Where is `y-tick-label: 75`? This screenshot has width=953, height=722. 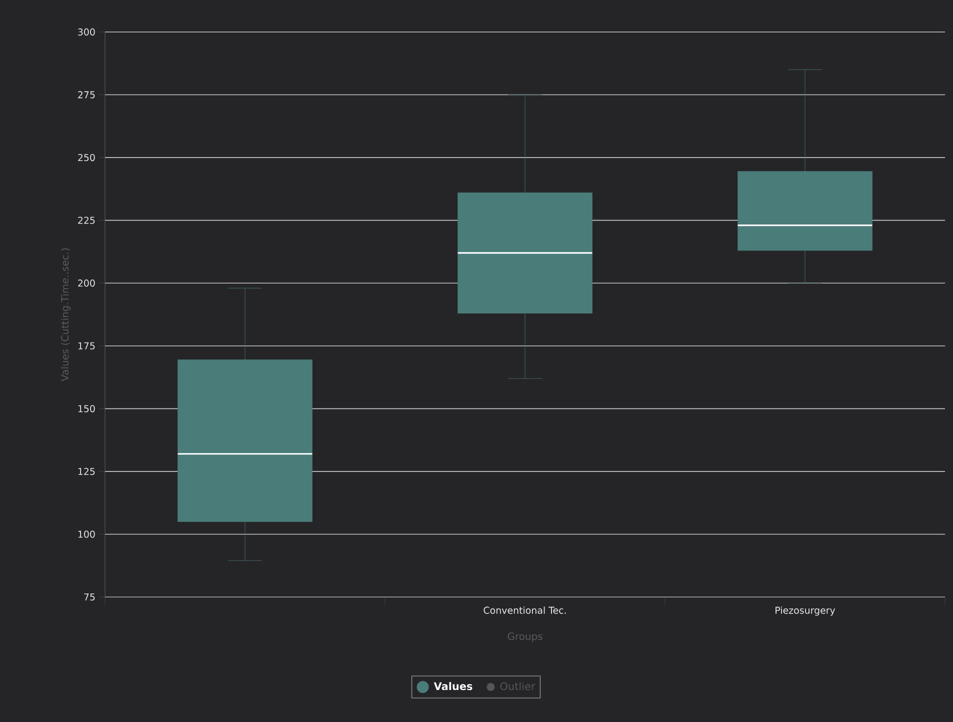
y-tick-label: 75 is located at coordinates (89, 597).